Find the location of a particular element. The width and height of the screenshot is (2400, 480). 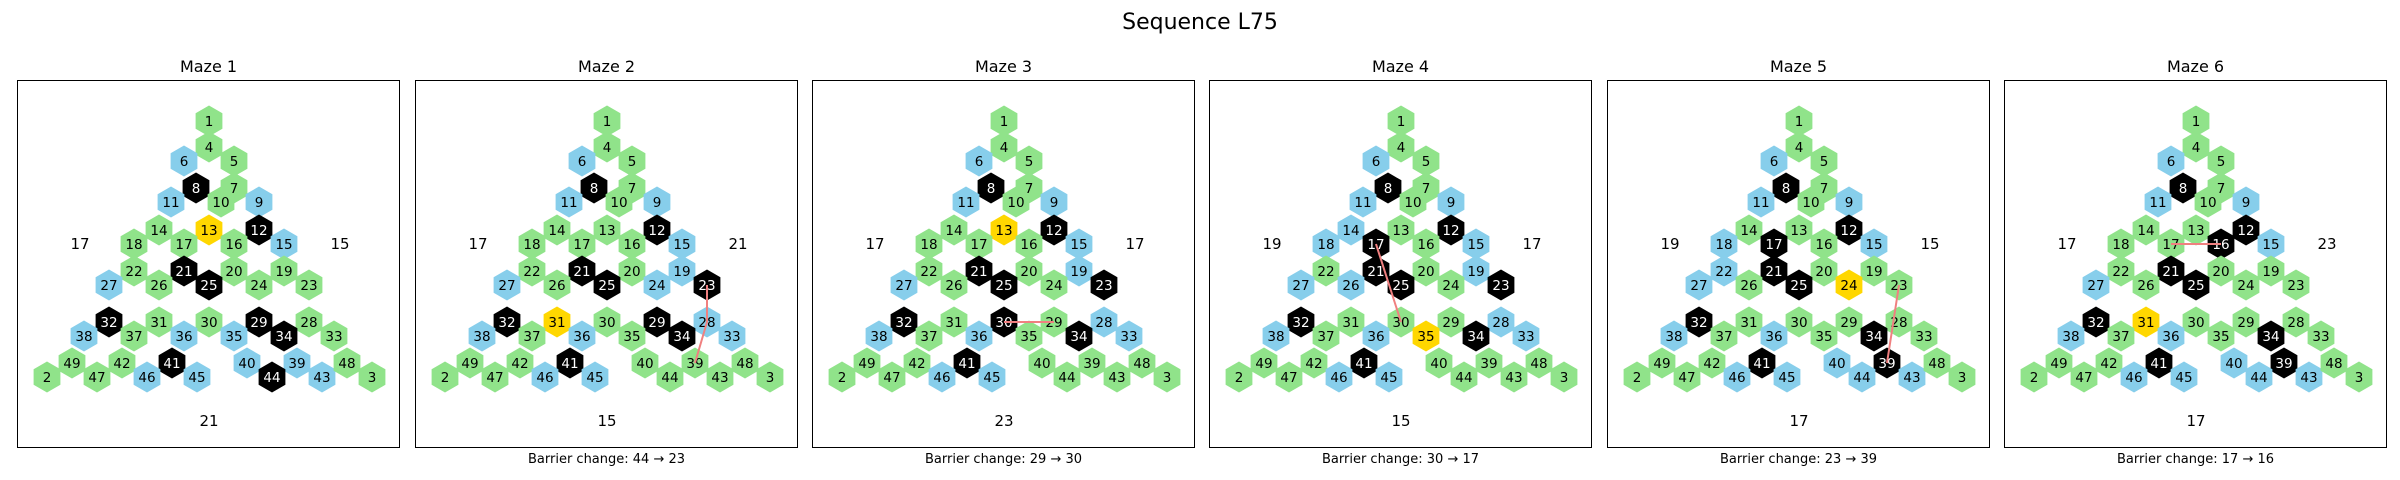

hex-label: 5 is located at coordinates (1029, 162).